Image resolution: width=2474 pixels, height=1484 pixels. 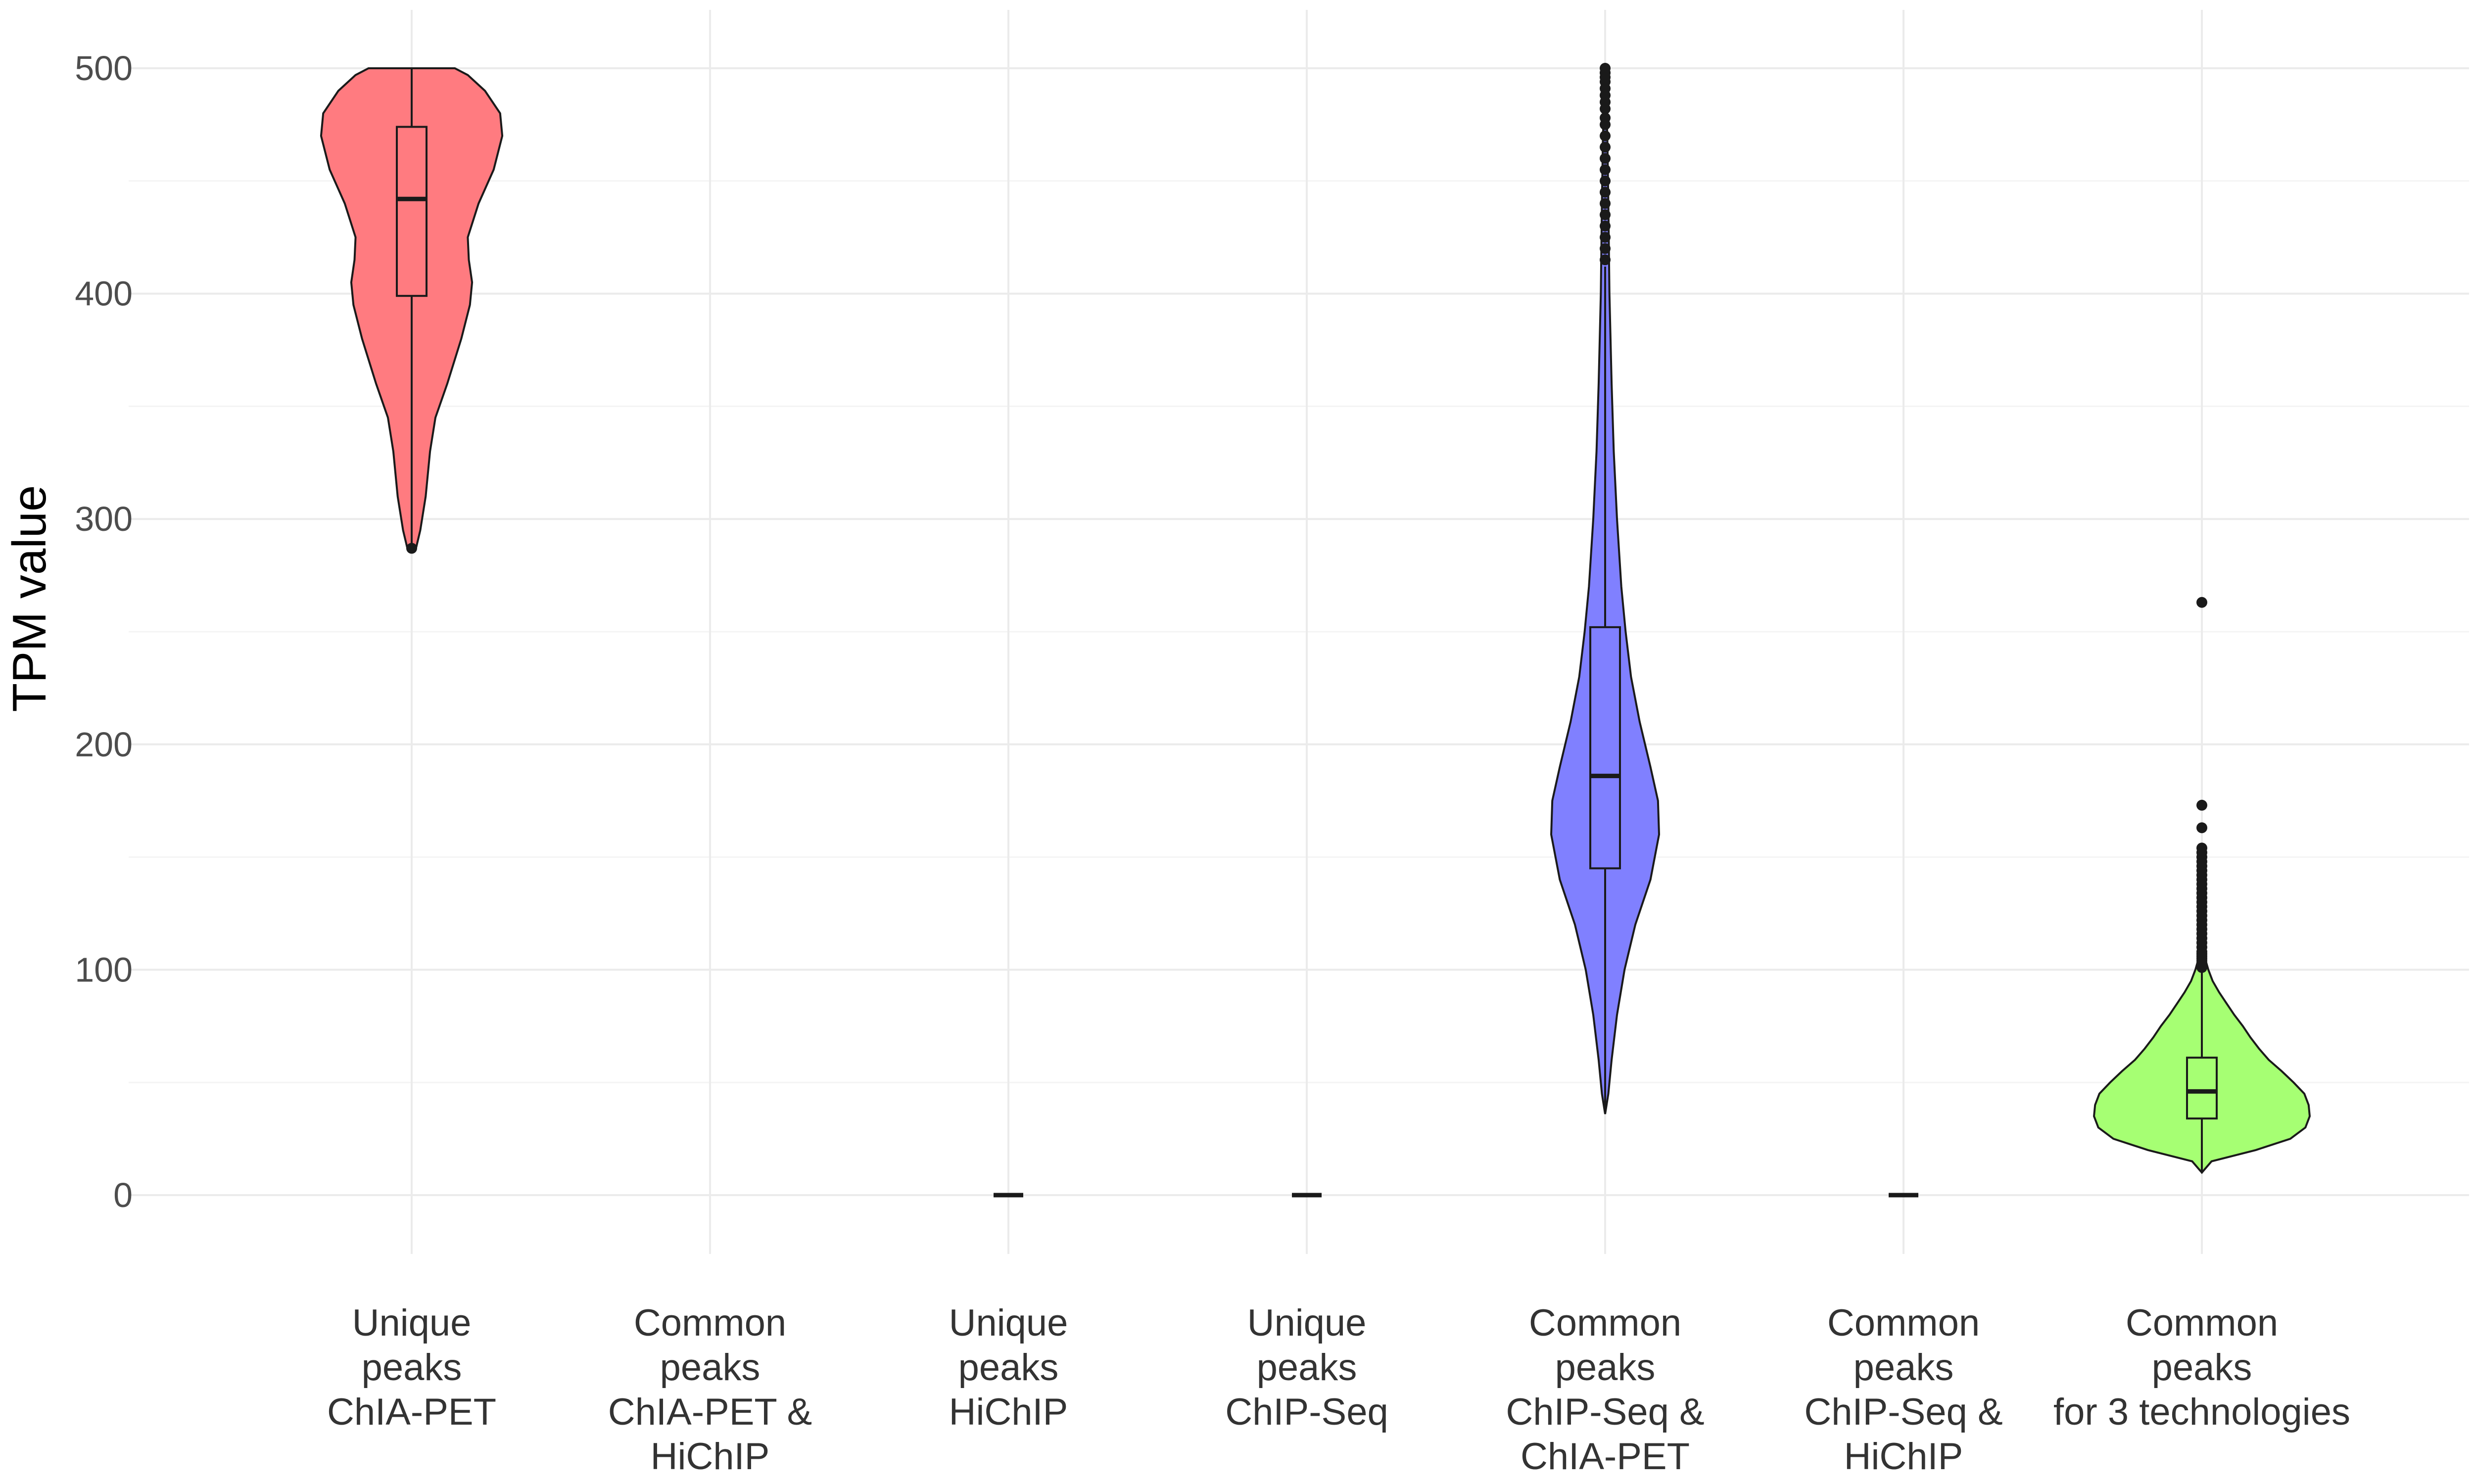 I want to click on y-axis-ticks: 0 100 200 300 400 500, so click(x=104, y=631).